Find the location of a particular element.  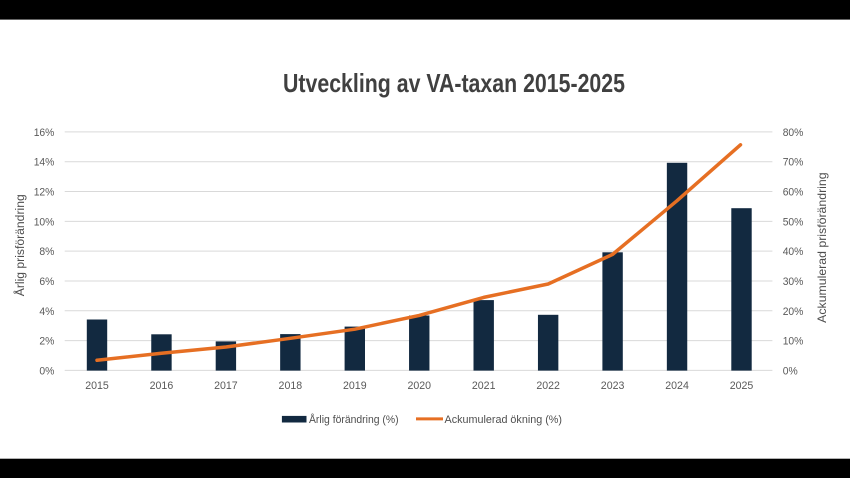

svg-text: 2% is located at coordinates (46, 342).